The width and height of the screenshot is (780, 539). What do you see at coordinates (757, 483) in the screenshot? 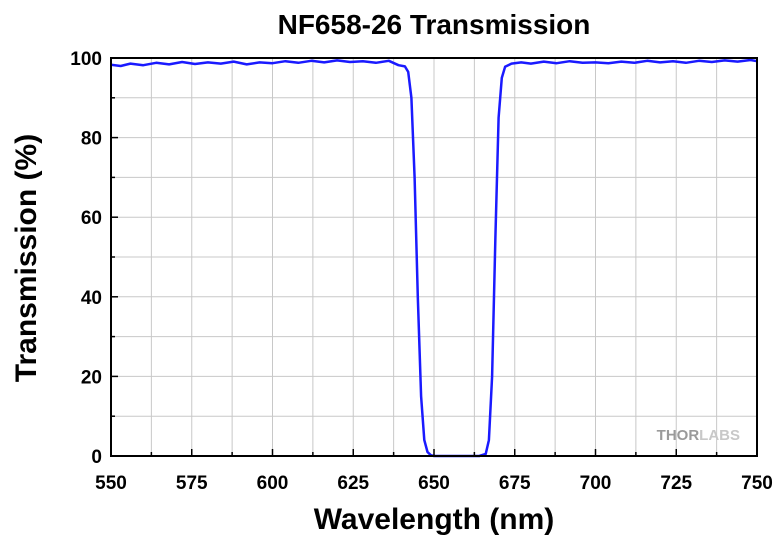
I see `x-tick-label: 750` at bounding box center [757, 483].